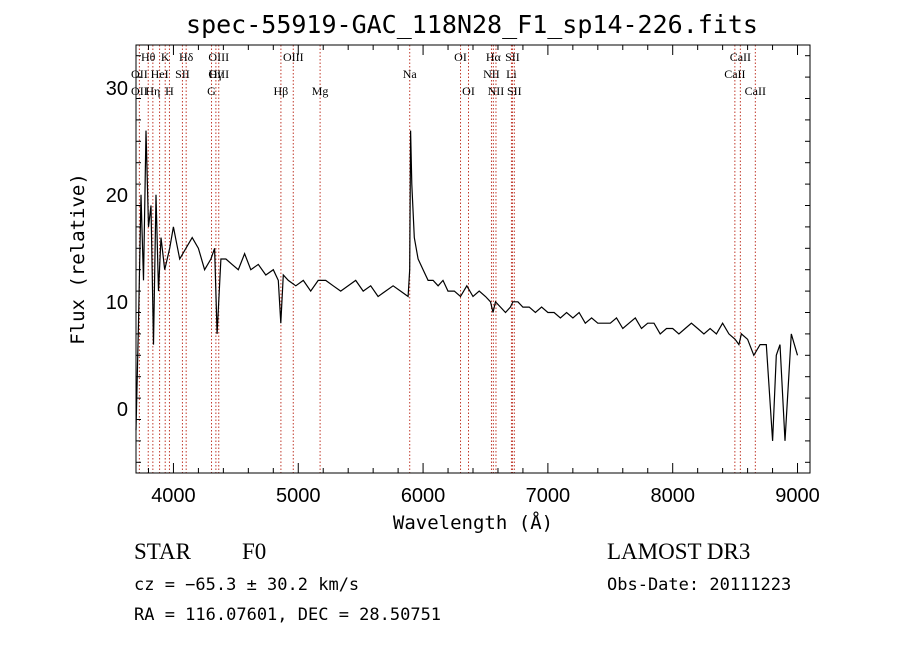 Image resolution: width=900 pixels, height=649 pixels. I want to click on object-class: STAR, so click(163, 551).